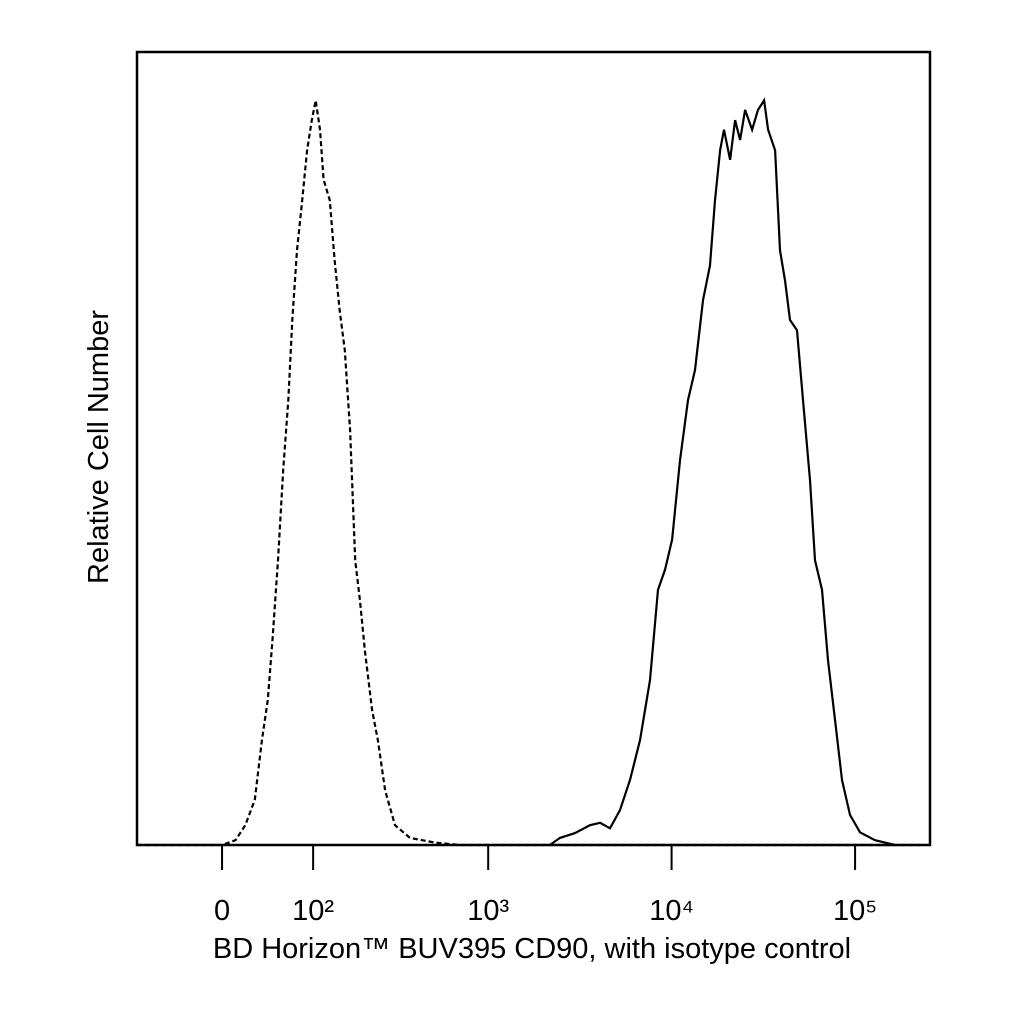 The width and height of the screenshot is (1024, 1024). What do you see at coordinates (313, 911) in the screenshot?
I see `x-tick-label: 10²` at bounding box center [313, 911].